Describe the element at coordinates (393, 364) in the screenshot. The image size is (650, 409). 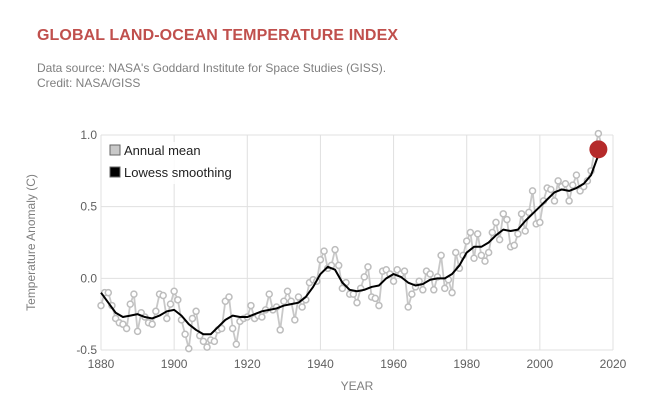
I see `x-tick-label: 1960` at that location.